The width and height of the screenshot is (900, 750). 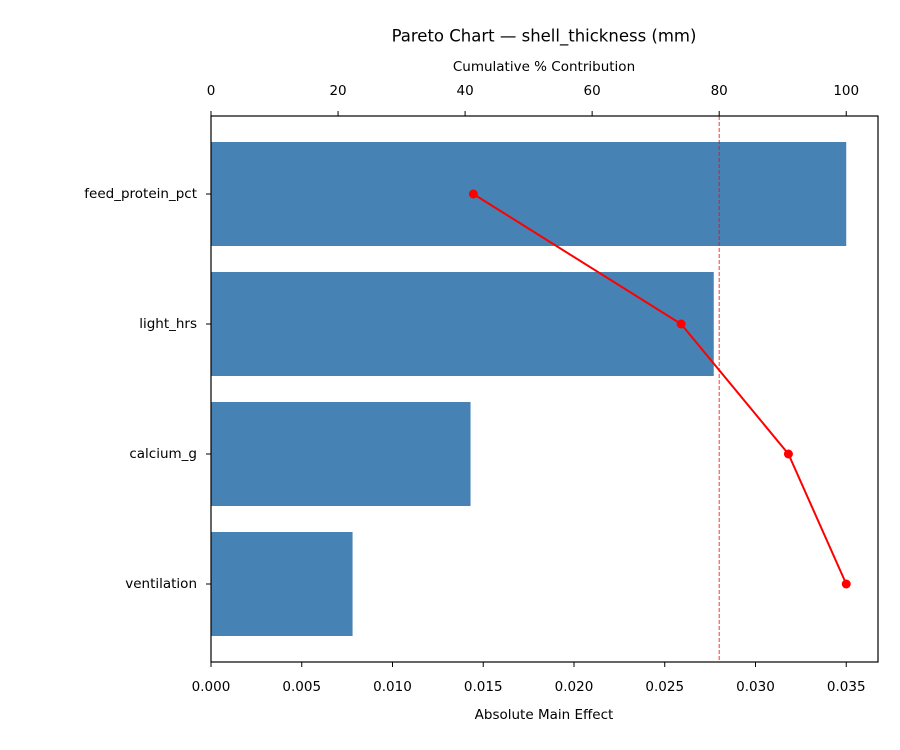 What do you see at coordinates (592, 91) in the screenshot?
I see `x2-tick-label: 60` at bounding box center [592, 91].